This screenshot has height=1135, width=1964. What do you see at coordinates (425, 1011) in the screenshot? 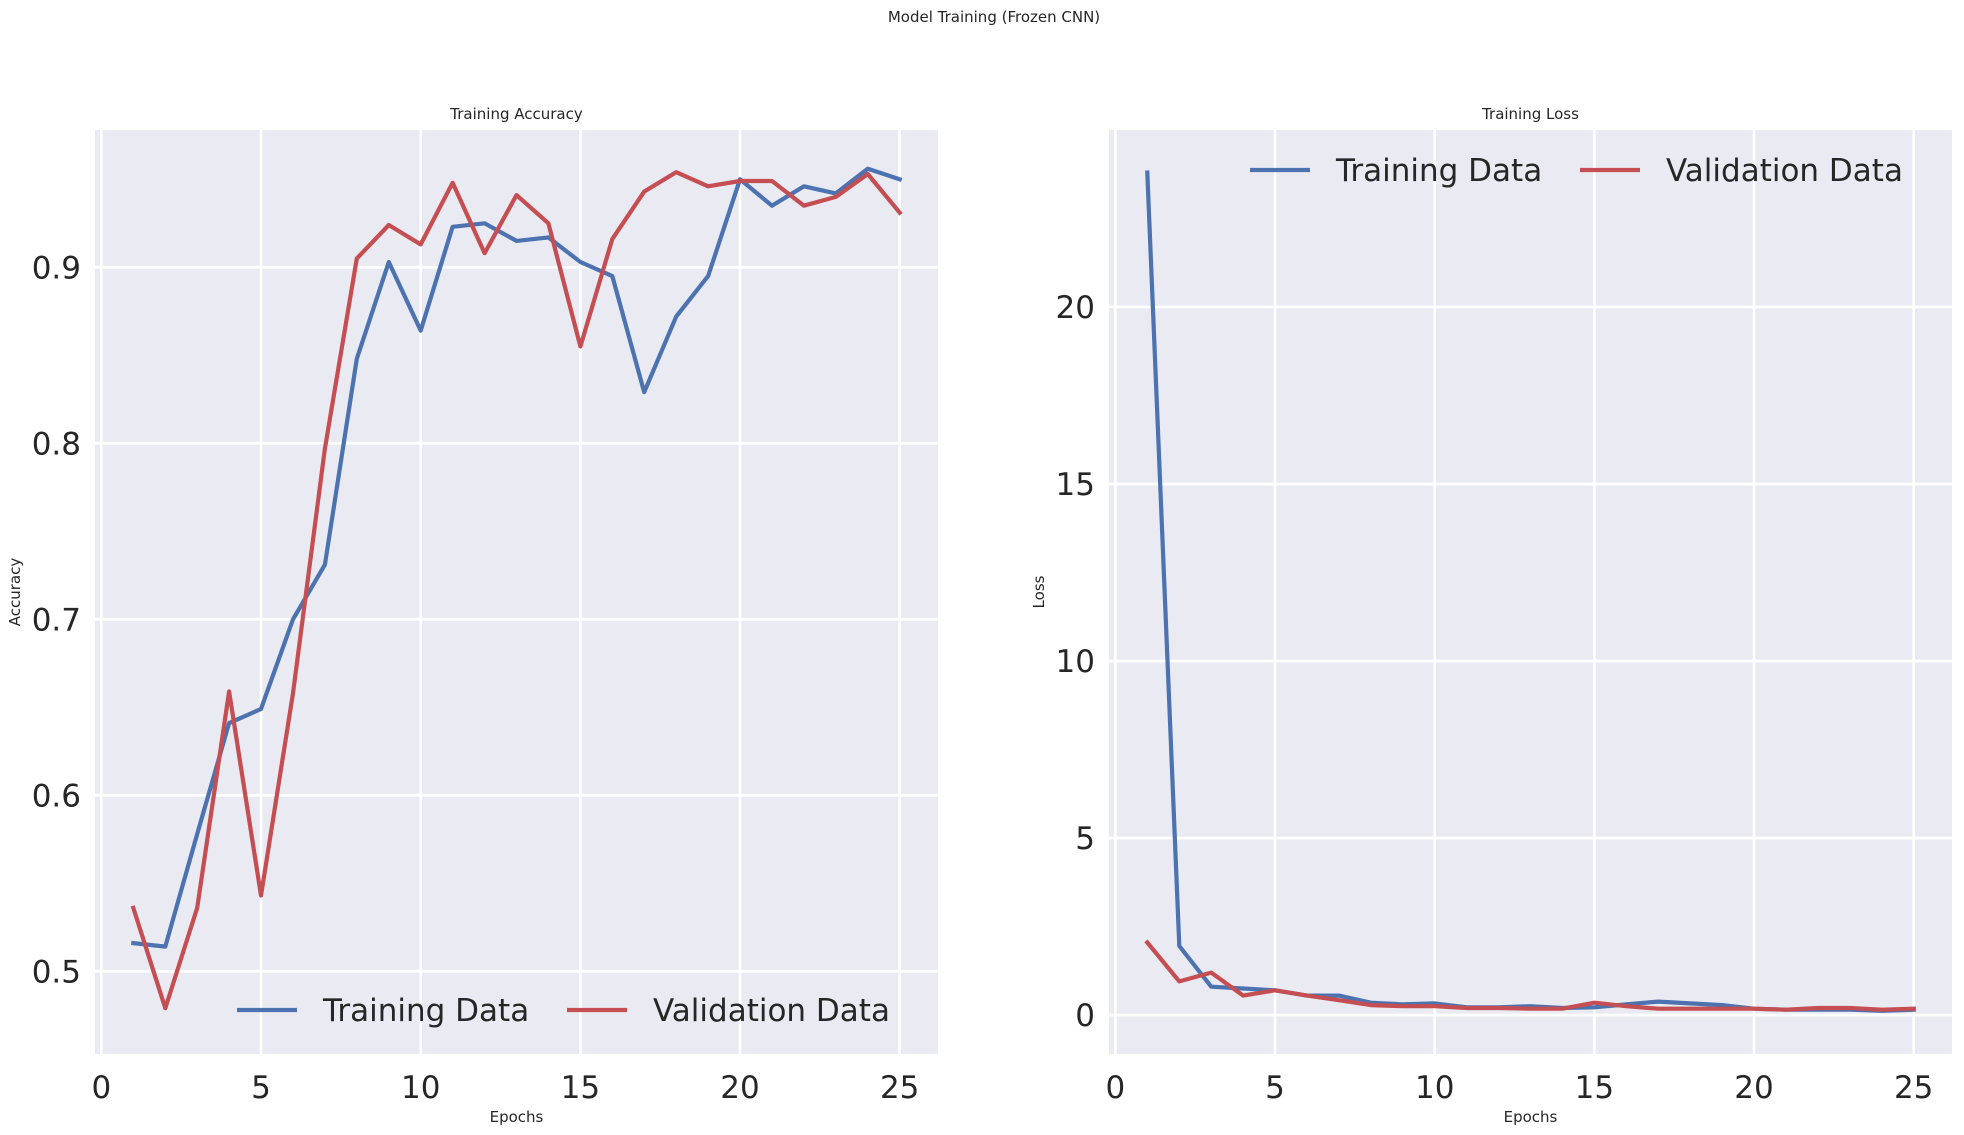
I see `chart-0-legend-label-0: Training Data` at bounding box center [425, 1011].